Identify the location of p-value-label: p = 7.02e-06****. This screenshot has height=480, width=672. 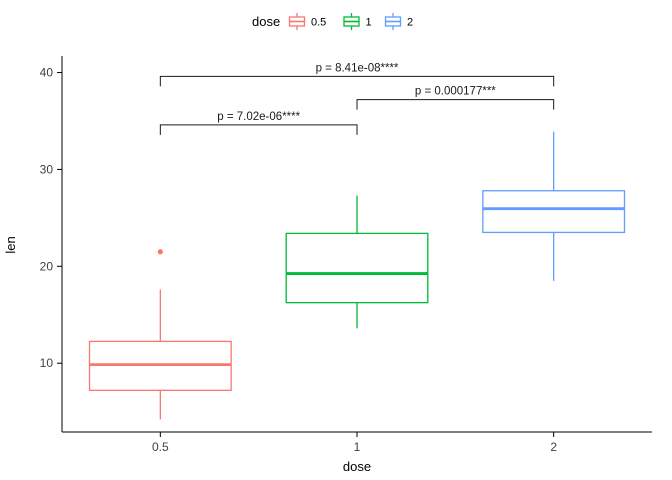
(258, 117).